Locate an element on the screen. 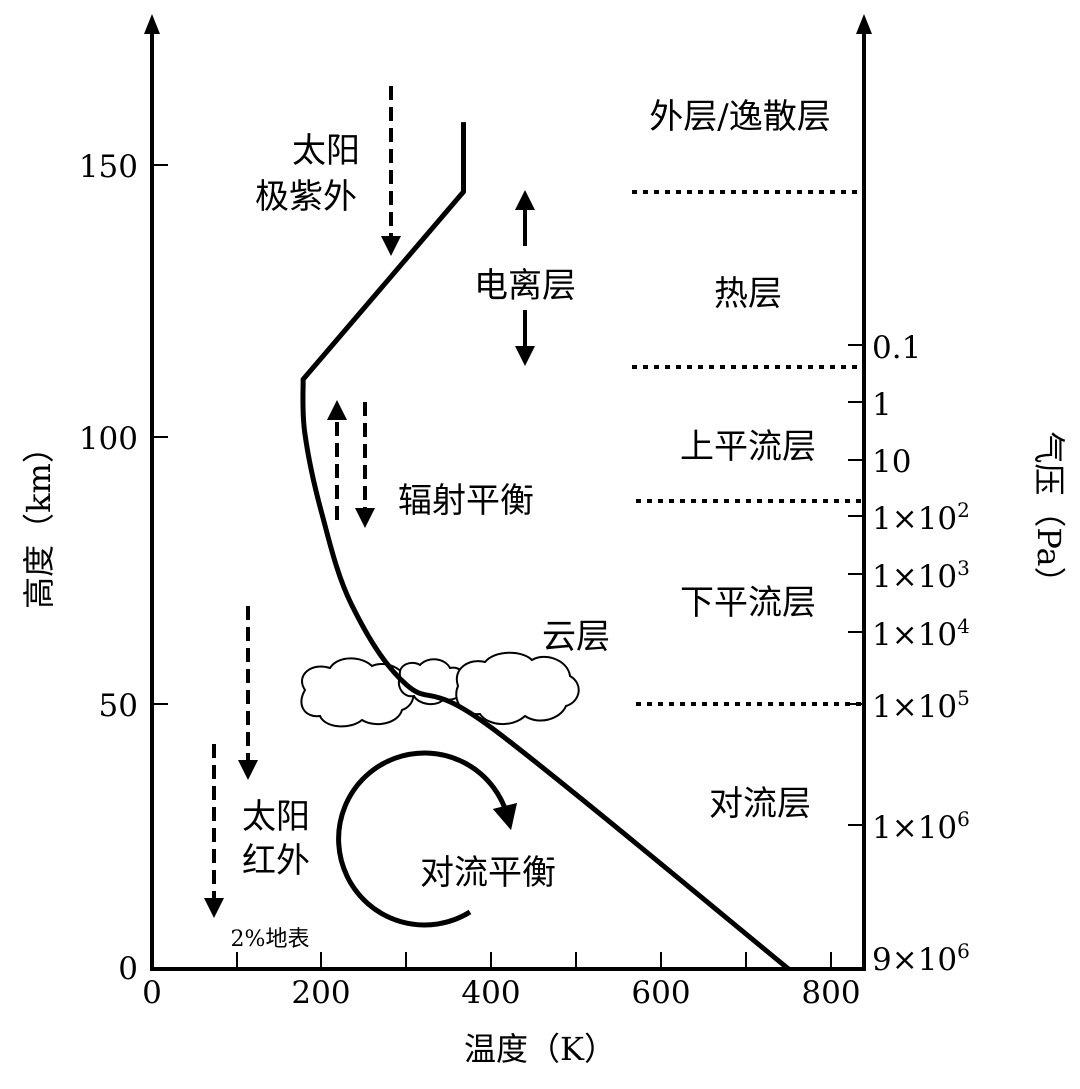  svg-text: 1×10³ is located at coordinates (921, 575).